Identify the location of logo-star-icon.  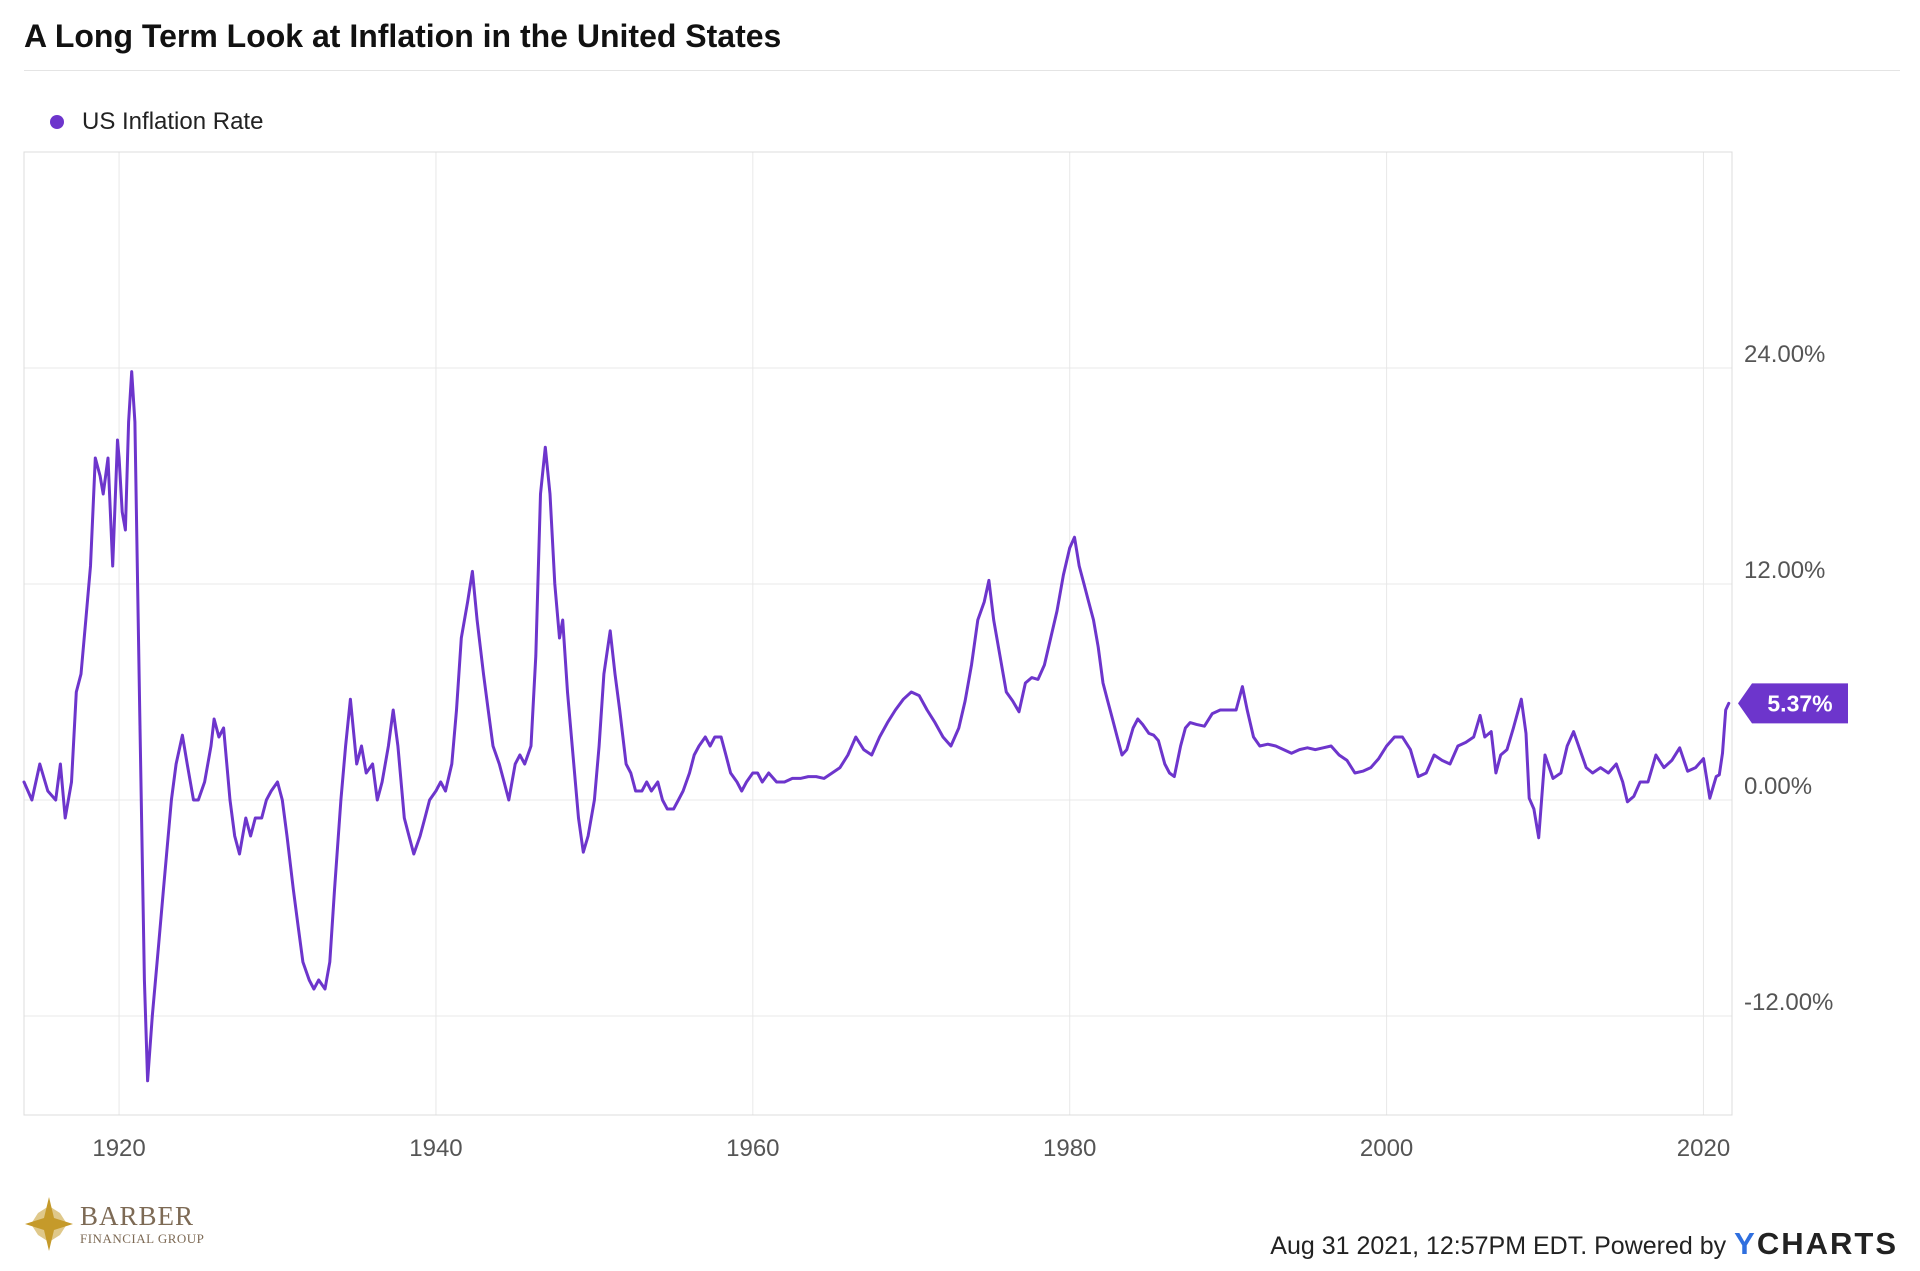
(49, 1224).